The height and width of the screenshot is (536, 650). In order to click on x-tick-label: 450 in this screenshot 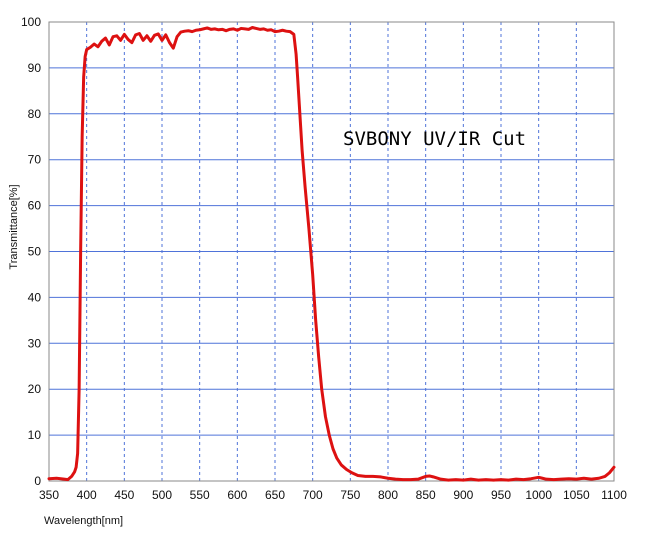, I will do `click(124, 495)`.